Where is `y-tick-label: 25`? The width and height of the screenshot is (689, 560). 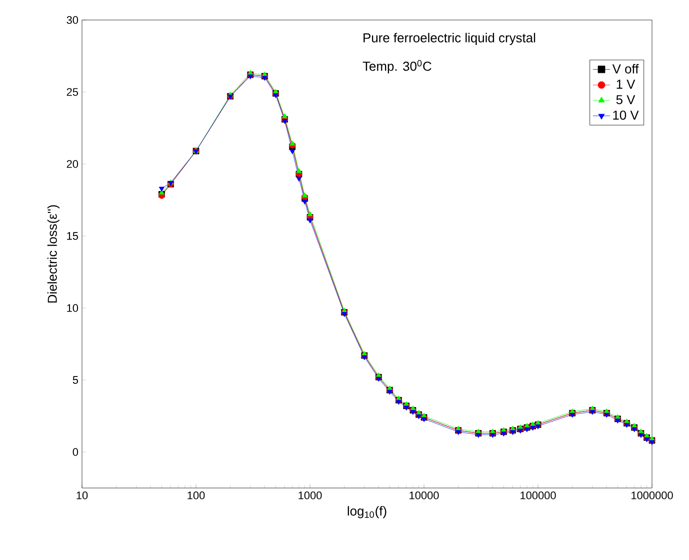 y-tick-label: 25 is located at coordinates (72, 92).